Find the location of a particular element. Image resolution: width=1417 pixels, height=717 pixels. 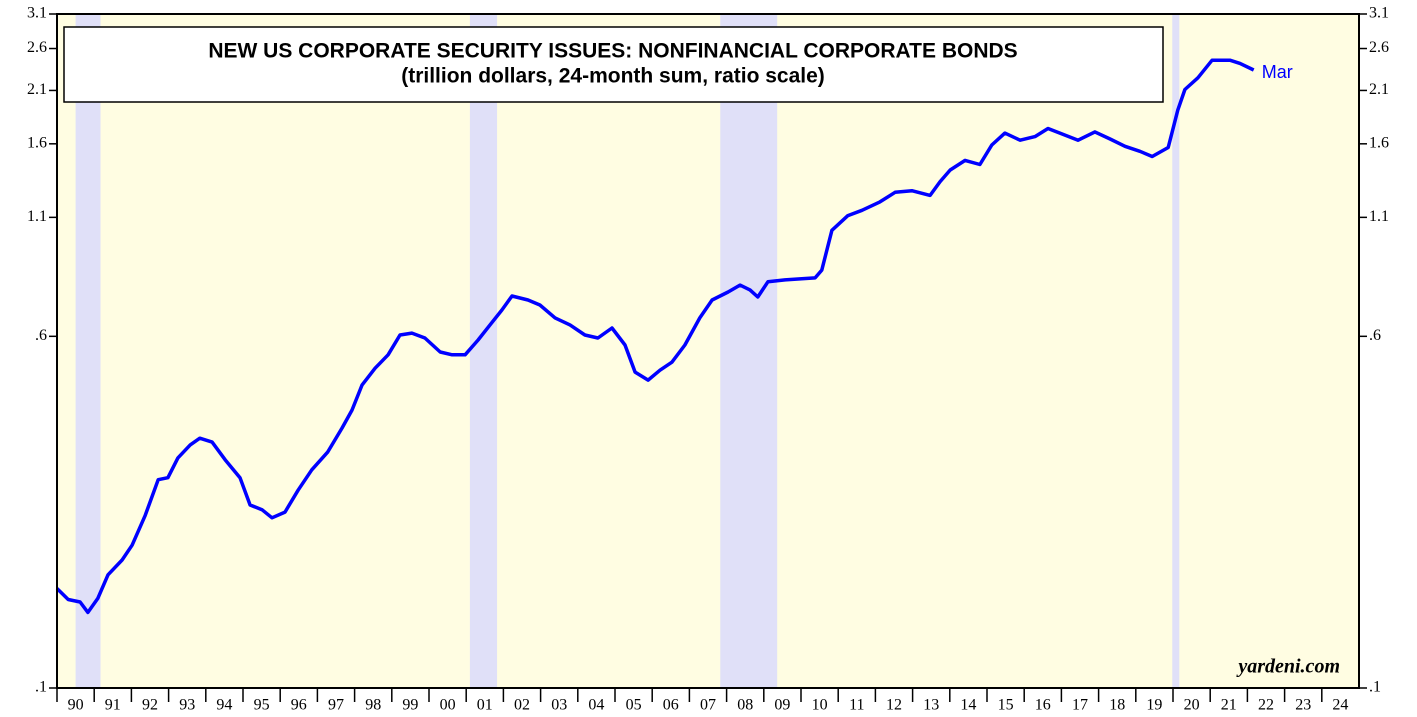

x-tick-label: 98 is located at coordinates (373, 705).